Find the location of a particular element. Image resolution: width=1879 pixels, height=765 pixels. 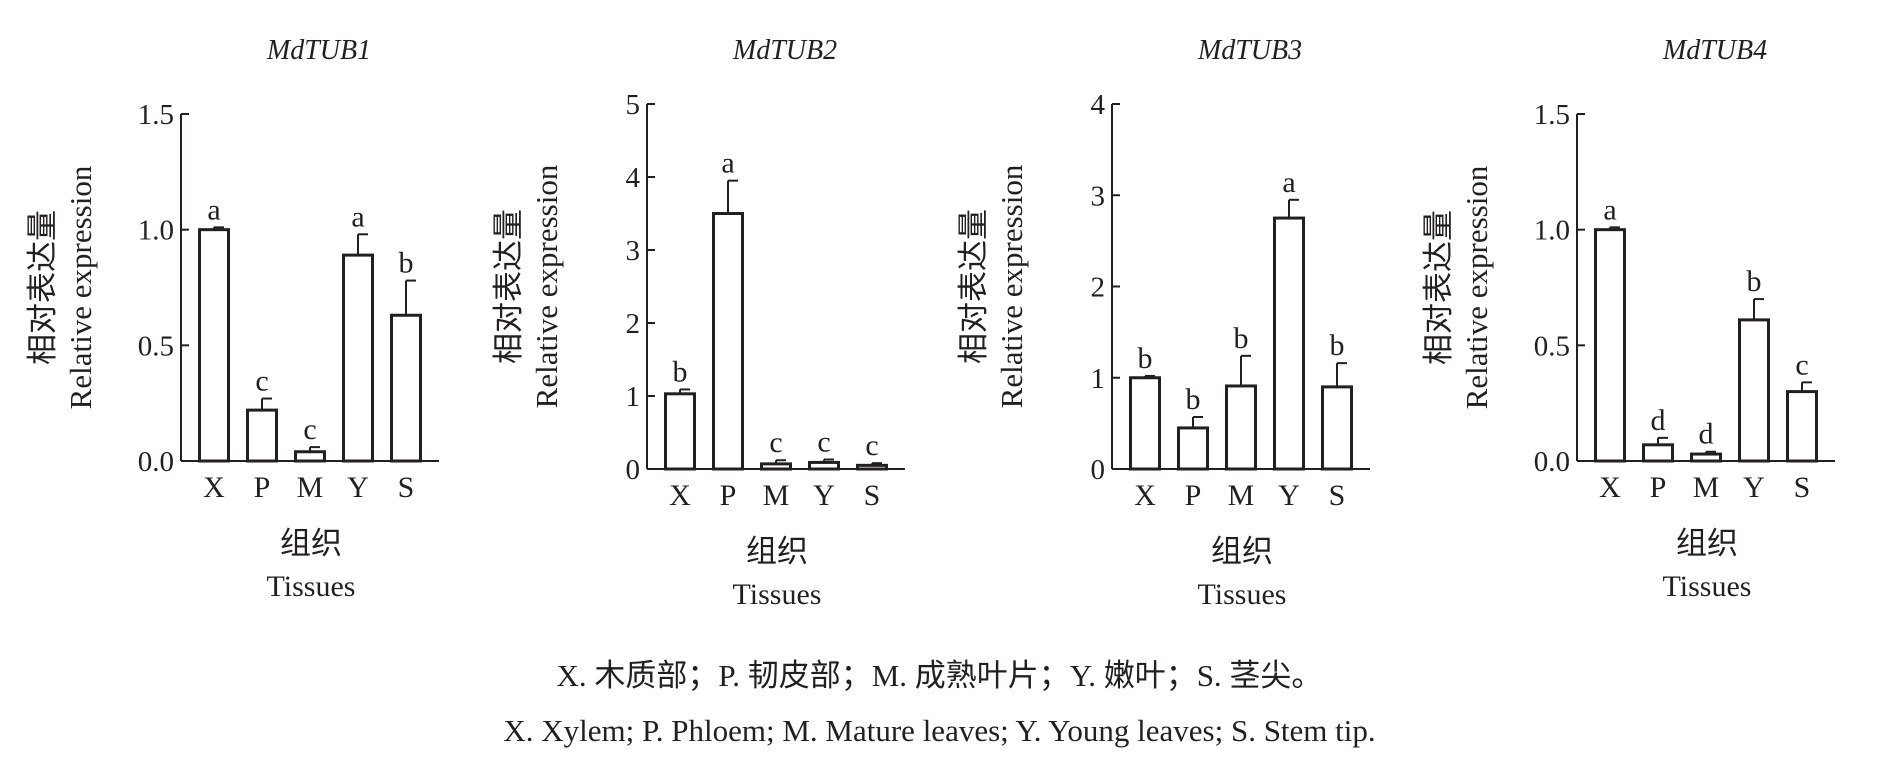

caption-chinese: X. 木质部；P. 韧皮部；M. 成熟叶片；Y. 嫩叶；S. 茎尖。 is located at coordinates (939, 675).